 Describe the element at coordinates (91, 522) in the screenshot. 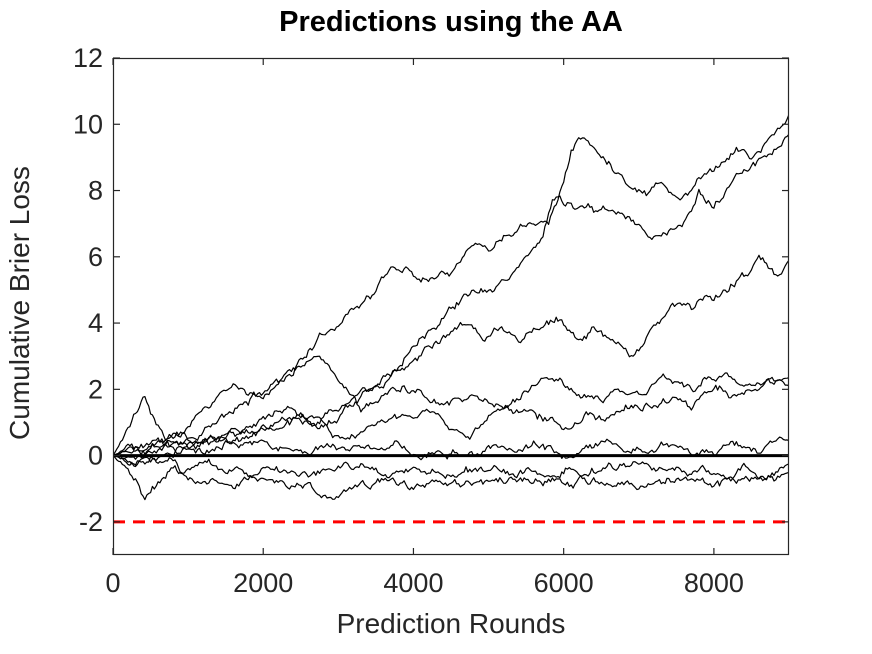

I see `y-tick-label: -2` at that location.